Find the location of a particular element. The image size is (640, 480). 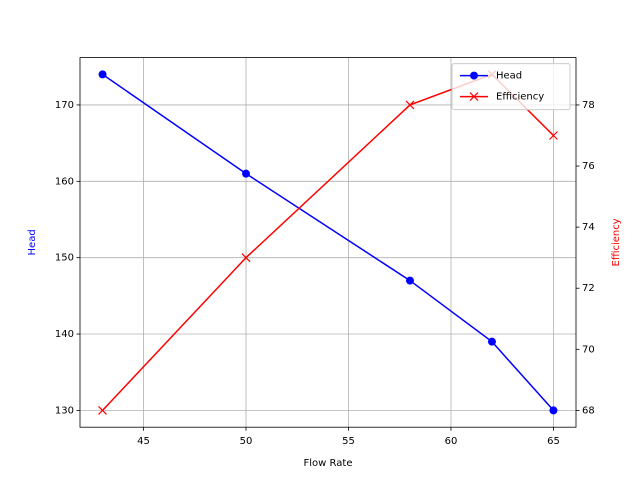

y2-tick-label: 76 is located at coordinates (588, 166).